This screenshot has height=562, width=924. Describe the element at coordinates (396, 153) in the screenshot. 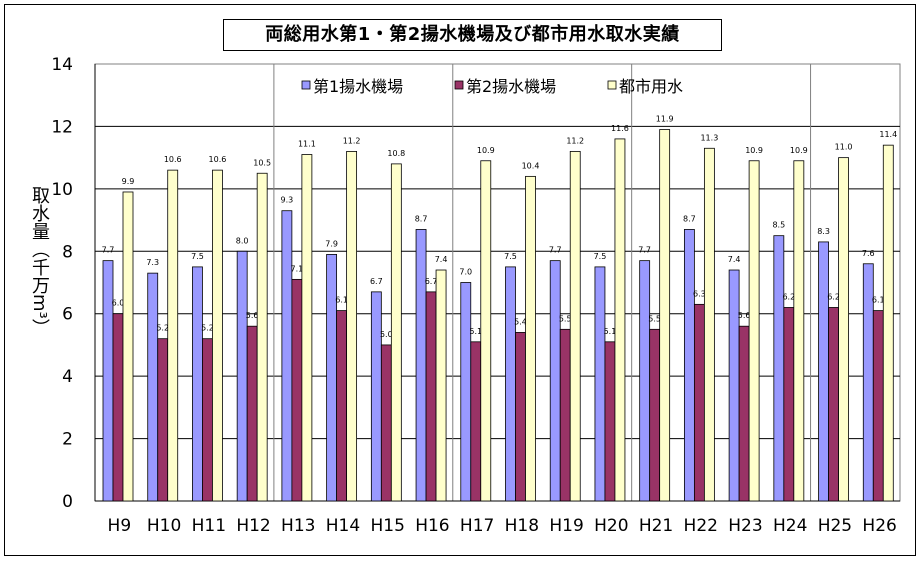

I see `data-label: 10.8` at that location.